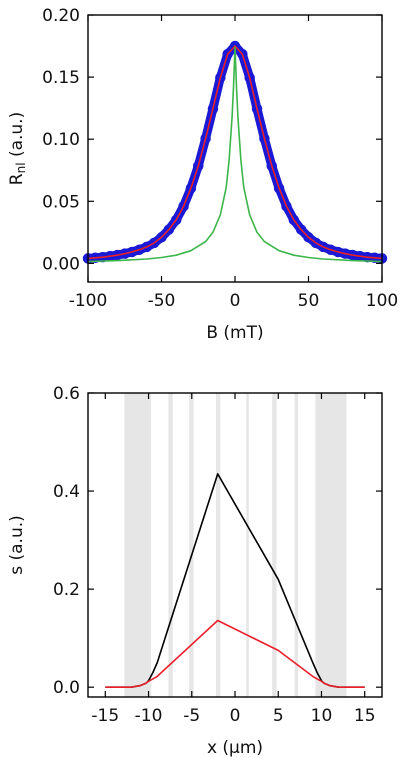 The image size is (400, 758). What do you see at coordinates (322, 716) in the screenshot?
I see `x-tick-label: 10` at bounding box center [322, 716].